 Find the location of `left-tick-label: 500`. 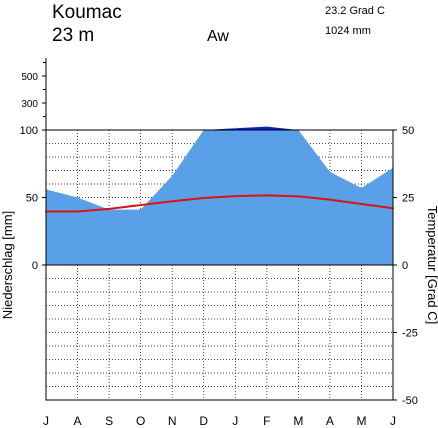

left-tick-label: 500 is located at coordinates (29, 77).